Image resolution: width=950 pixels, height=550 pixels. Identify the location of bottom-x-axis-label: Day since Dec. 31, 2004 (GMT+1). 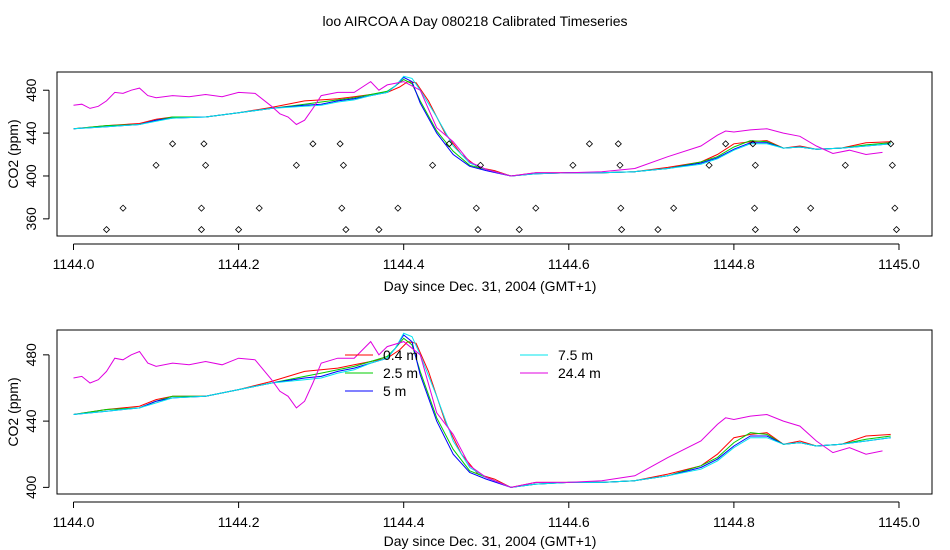
(490, 541).